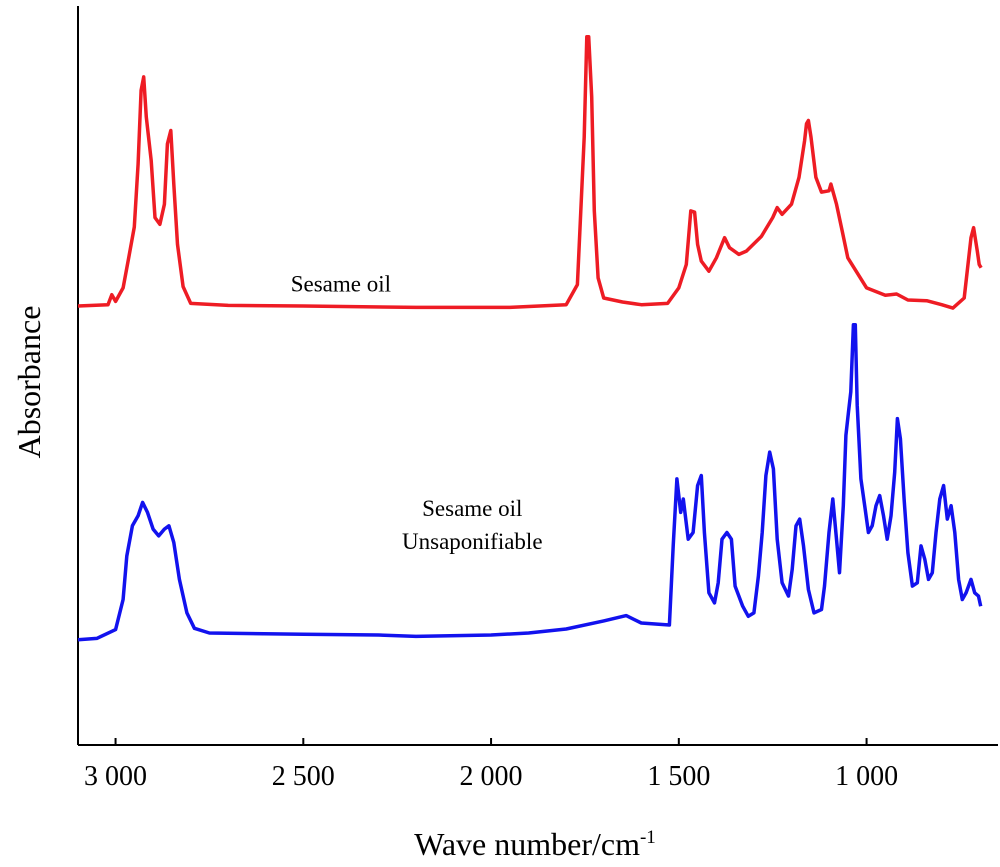 This screenshot has width=1000, height=867. Describe the element at coordinates (303, 776) in the screenshot. I see `x-tick-label: 2 500` at that location.